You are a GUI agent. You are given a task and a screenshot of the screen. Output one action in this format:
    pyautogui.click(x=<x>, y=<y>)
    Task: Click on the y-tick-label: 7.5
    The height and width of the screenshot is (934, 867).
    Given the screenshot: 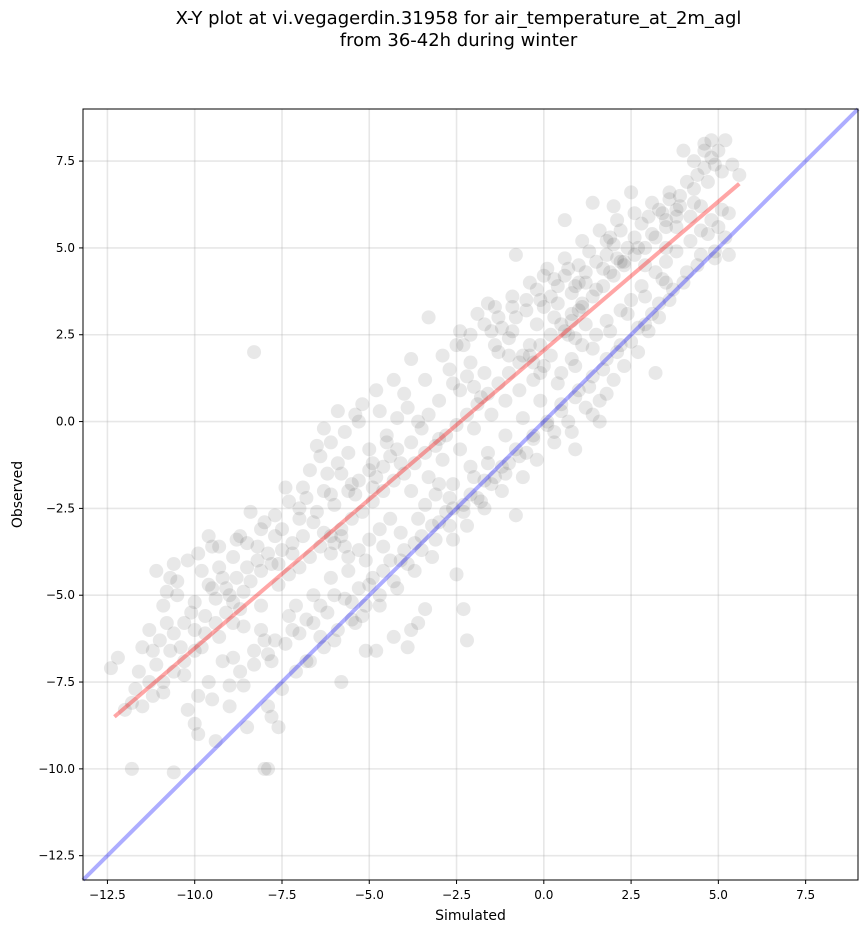 What is the action you would take?
    pyautogui.click(x=65, y=161)
    